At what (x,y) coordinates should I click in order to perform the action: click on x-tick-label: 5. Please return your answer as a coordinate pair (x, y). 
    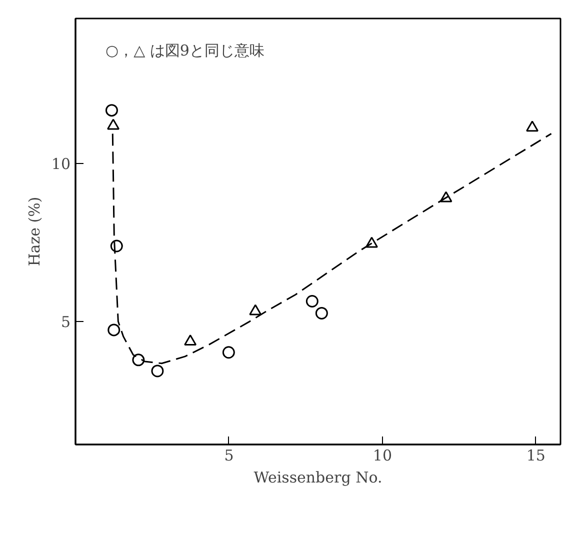
    Looking at the image, I should click on (229, 455).